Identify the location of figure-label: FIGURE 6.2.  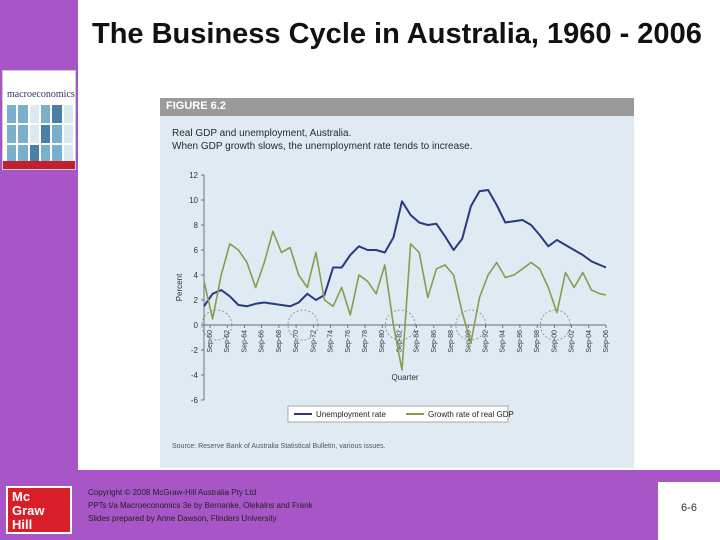
(196, 106).